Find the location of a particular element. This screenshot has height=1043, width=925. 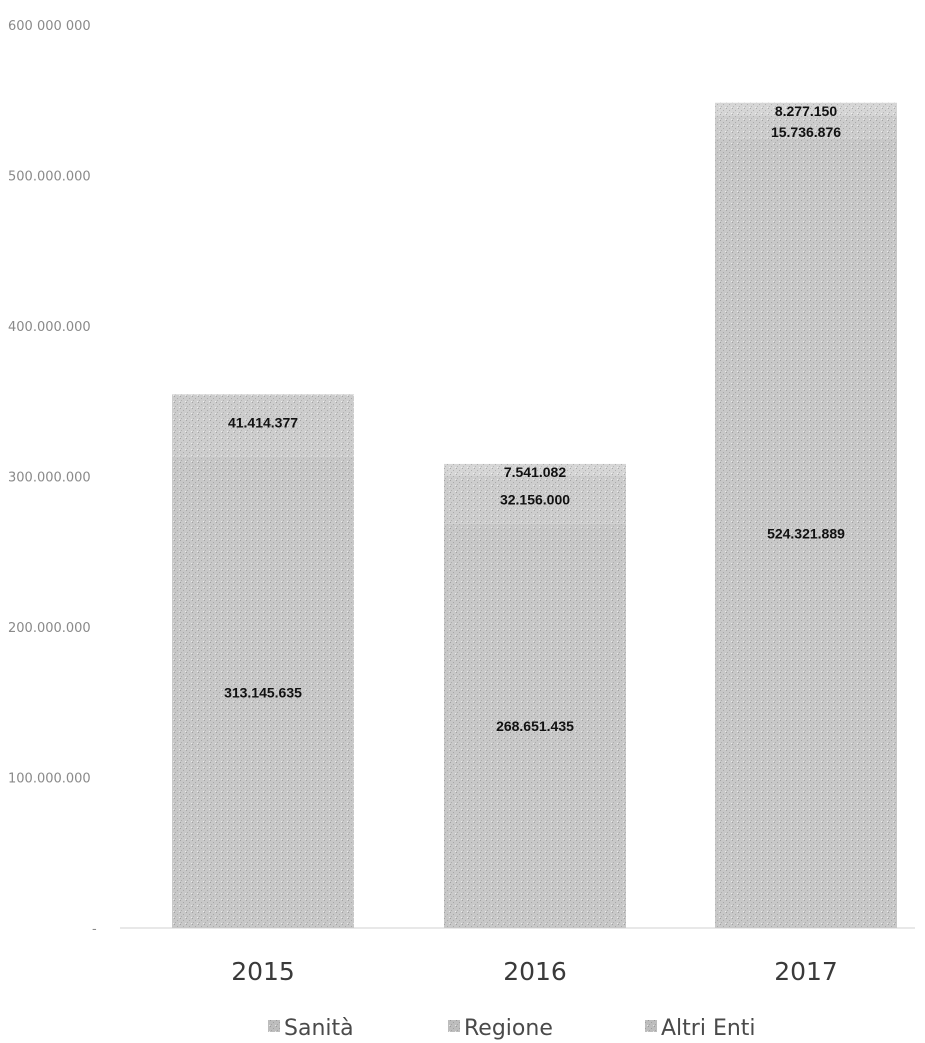

data-label: 313.145.635 is located at coordinates (263, 692).